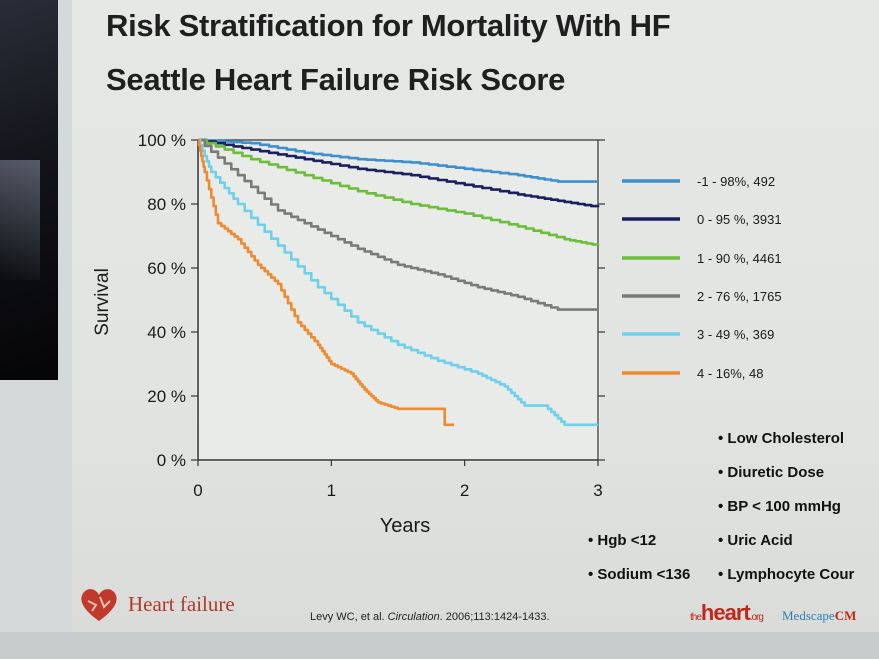  Describe the element at coordinates (622, 540) in the screenshot. I see `bullet-hgb: • Hgb <12` at that location.